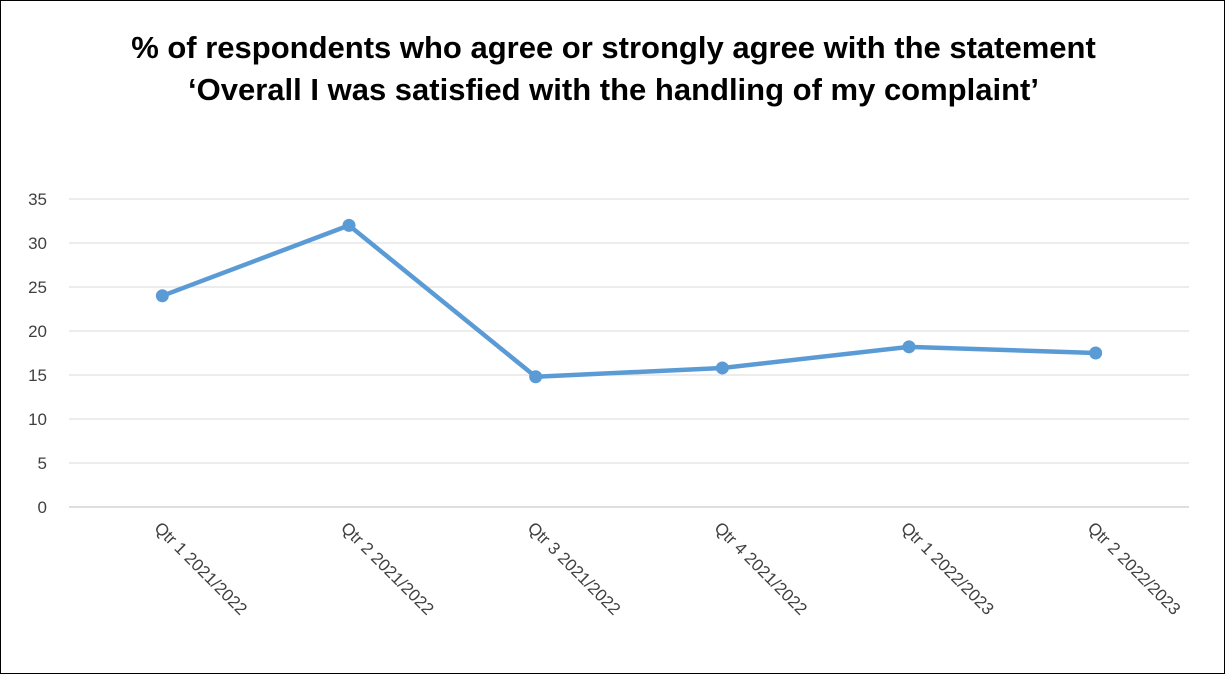 This screenshot has height=675, width=1225. What do you see at coordinates (37, 375) in the screenshot?
I see `y-tick-label: 15` at bounding box center [37, 375].